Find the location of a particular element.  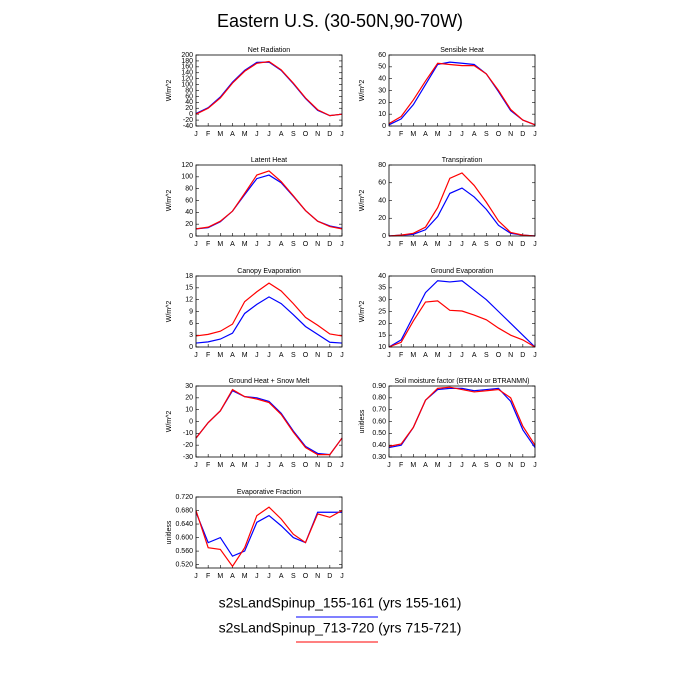

y-tick-label: 0.50 is located at coordinates (379, 433).